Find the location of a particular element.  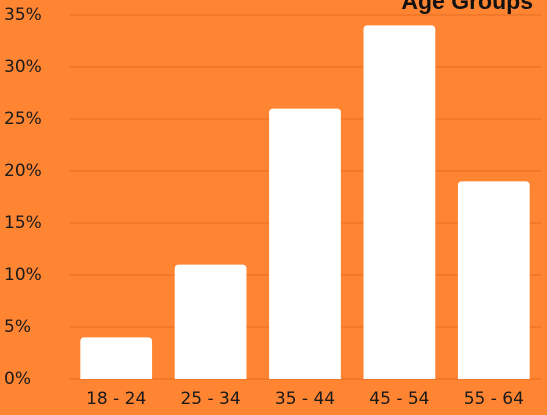

y-tick-label: 5% is located at coordinates (17, 327).